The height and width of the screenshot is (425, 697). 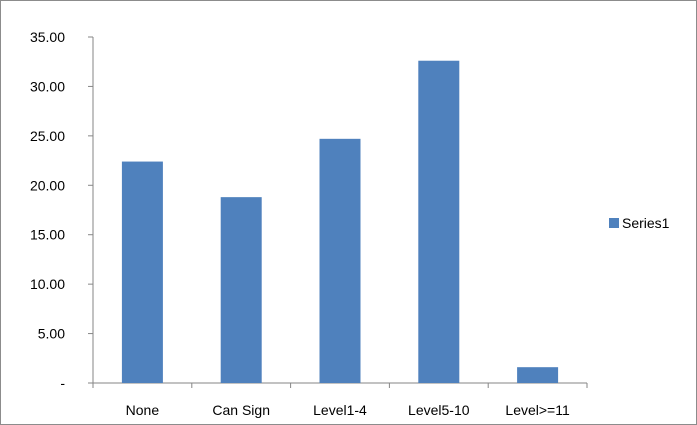 What do you see at coordinates (47, 235) in the screenshot?
I see `y-tick-label: 15.00` at bounding box center [47, 235].